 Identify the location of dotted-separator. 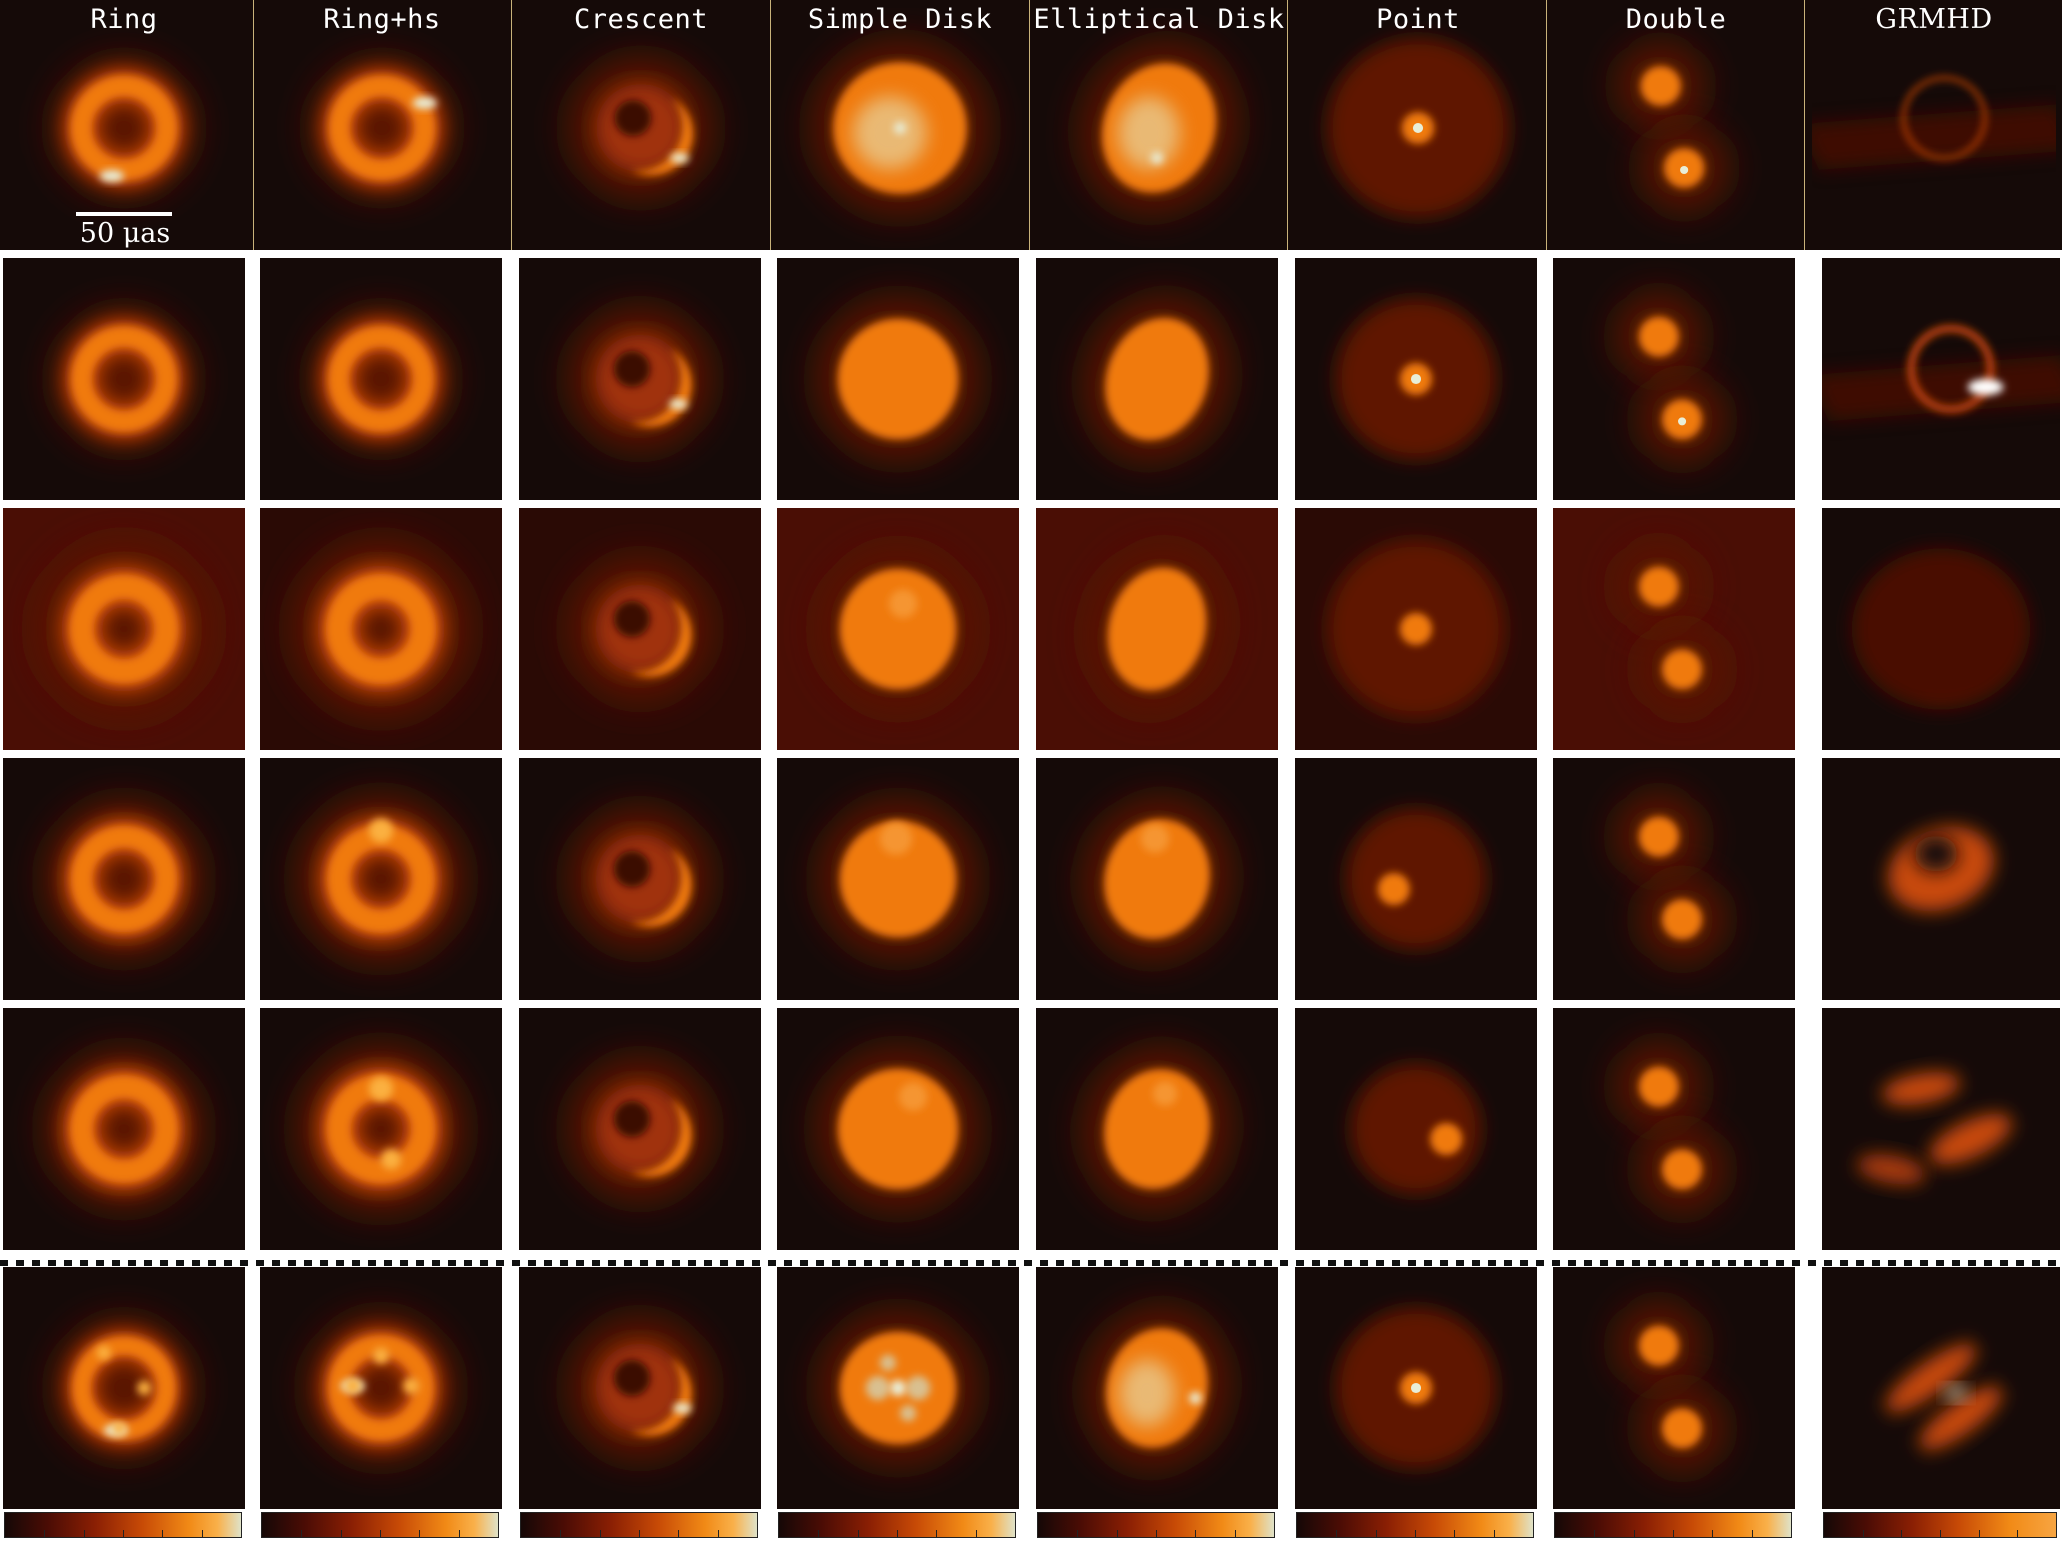
(1031, 1259).